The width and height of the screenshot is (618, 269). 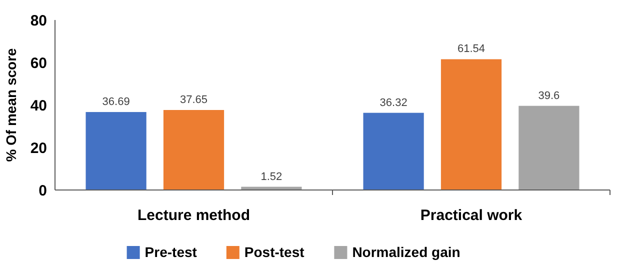 I want to click on legend-label: Post-test, so click(x=274, y=252).